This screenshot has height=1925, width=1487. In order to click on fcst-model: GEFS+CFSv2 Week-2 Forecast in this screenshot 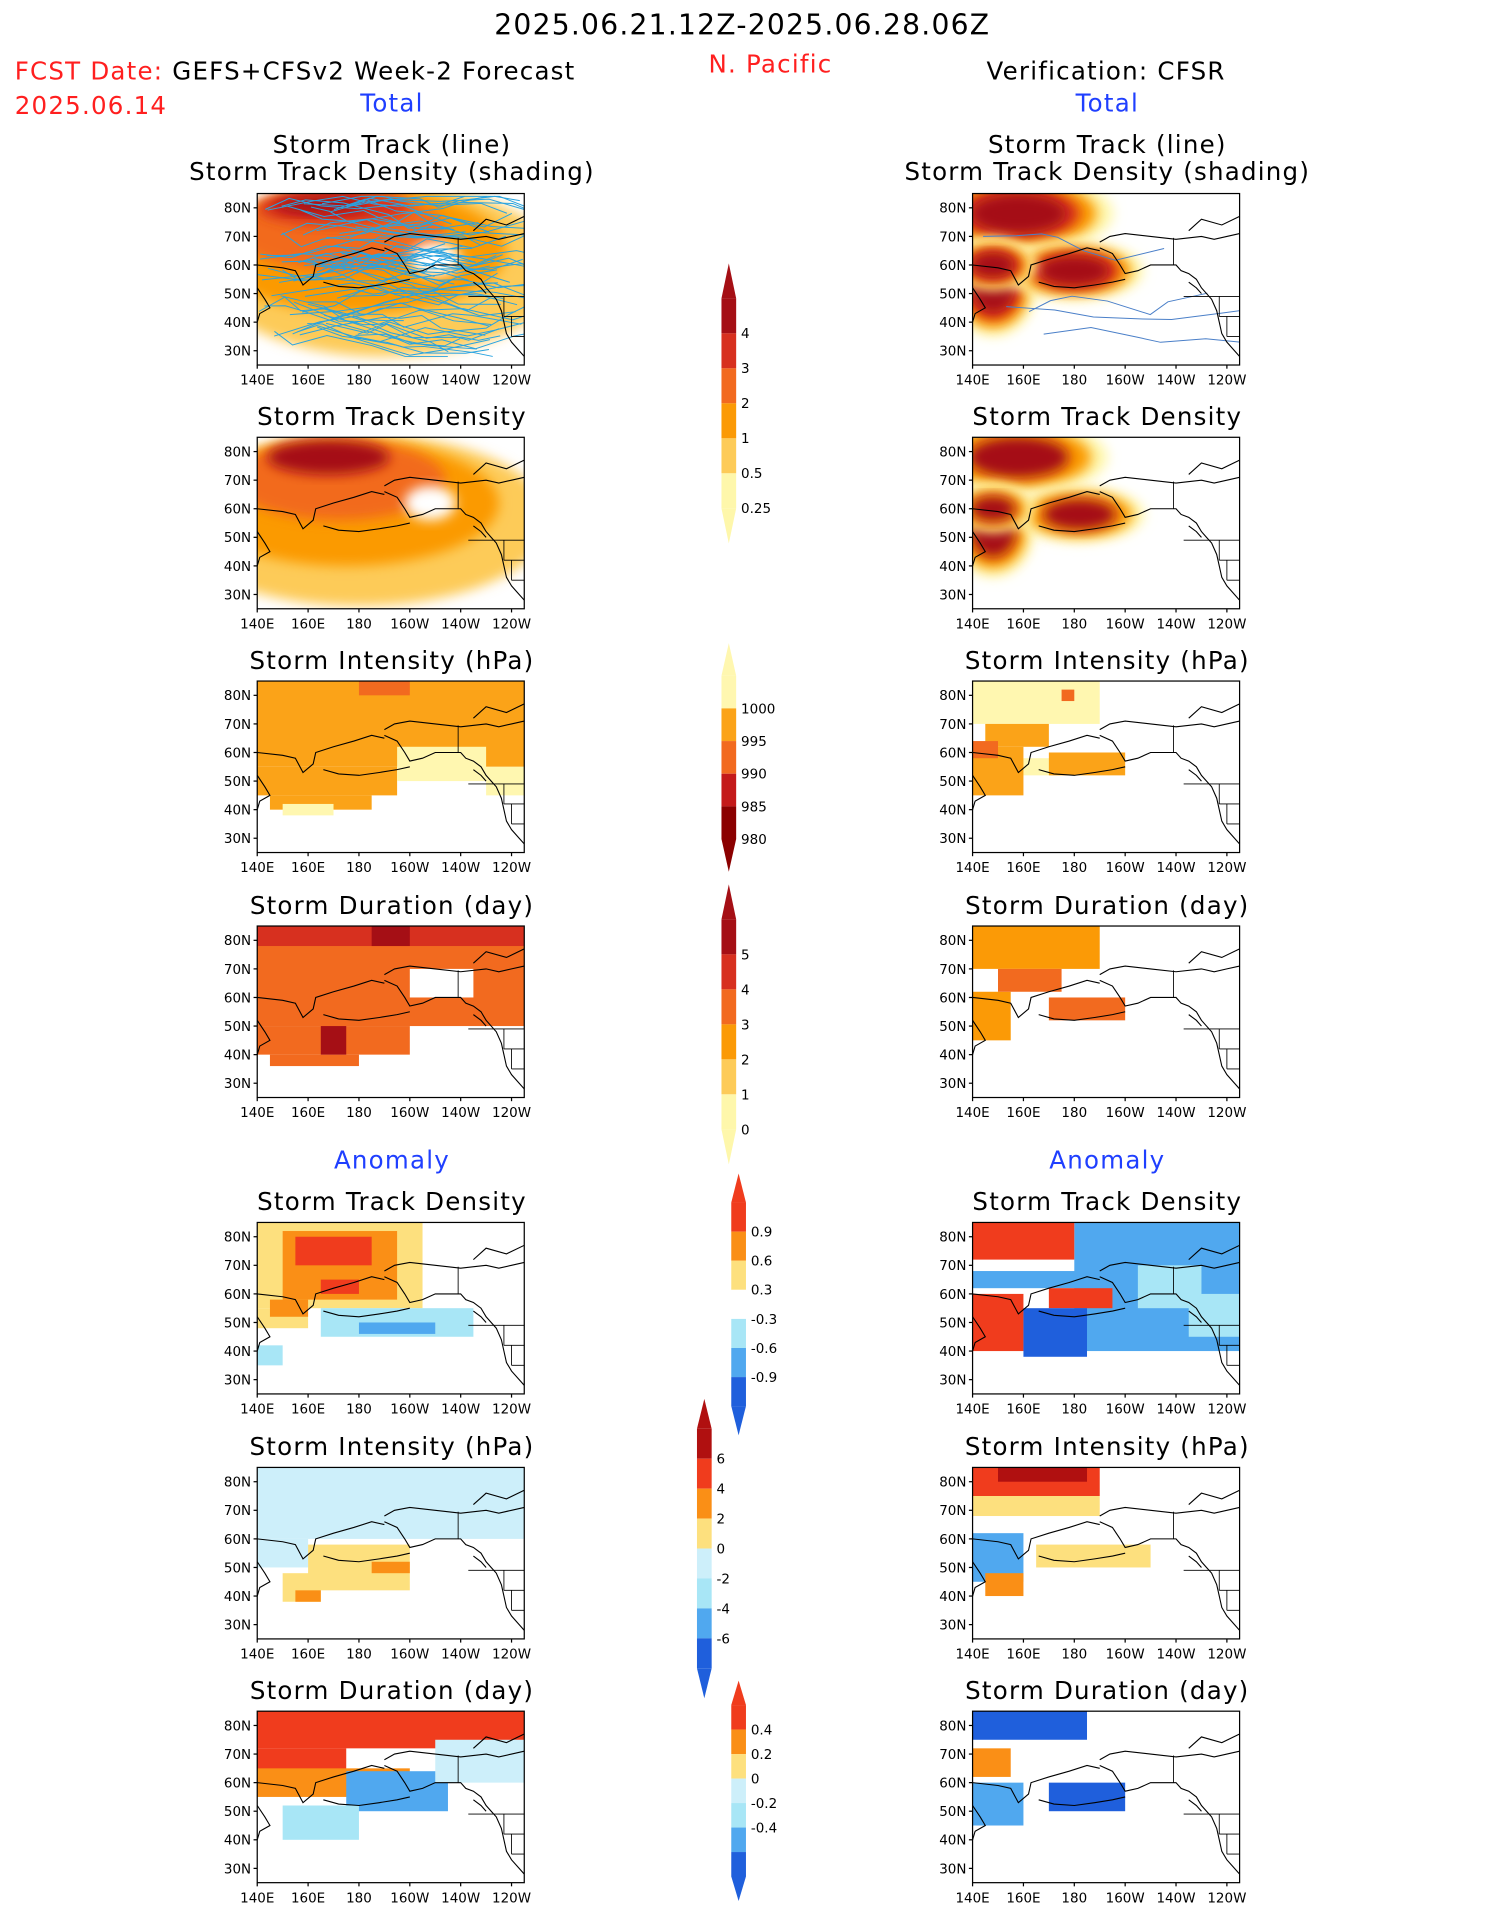, I will do `click(374, 71)`.